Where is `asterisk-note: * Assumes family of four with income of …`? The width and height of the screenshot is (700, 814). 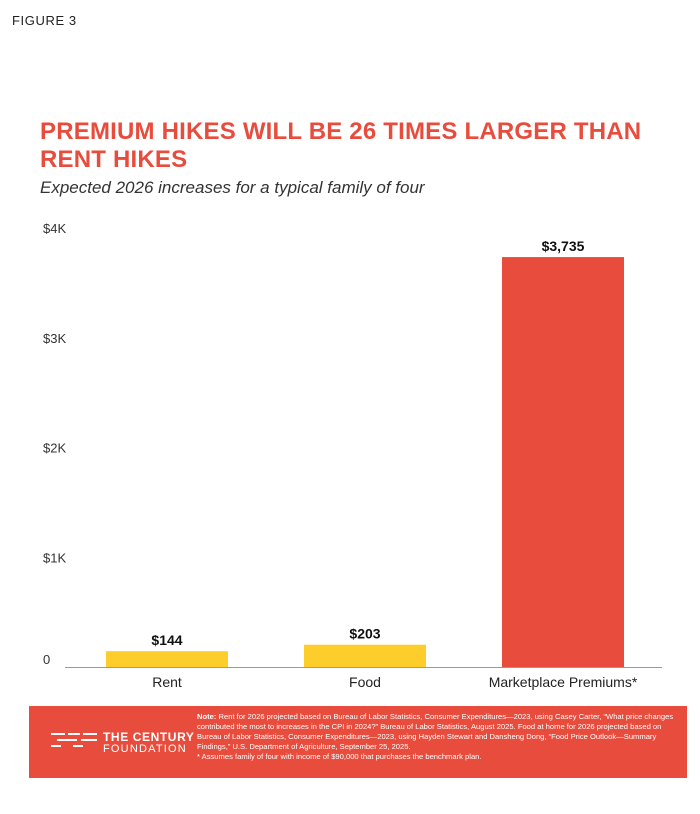
asterisk-note: * Assumes family of four with income of … is located at coordinates (339, 756).